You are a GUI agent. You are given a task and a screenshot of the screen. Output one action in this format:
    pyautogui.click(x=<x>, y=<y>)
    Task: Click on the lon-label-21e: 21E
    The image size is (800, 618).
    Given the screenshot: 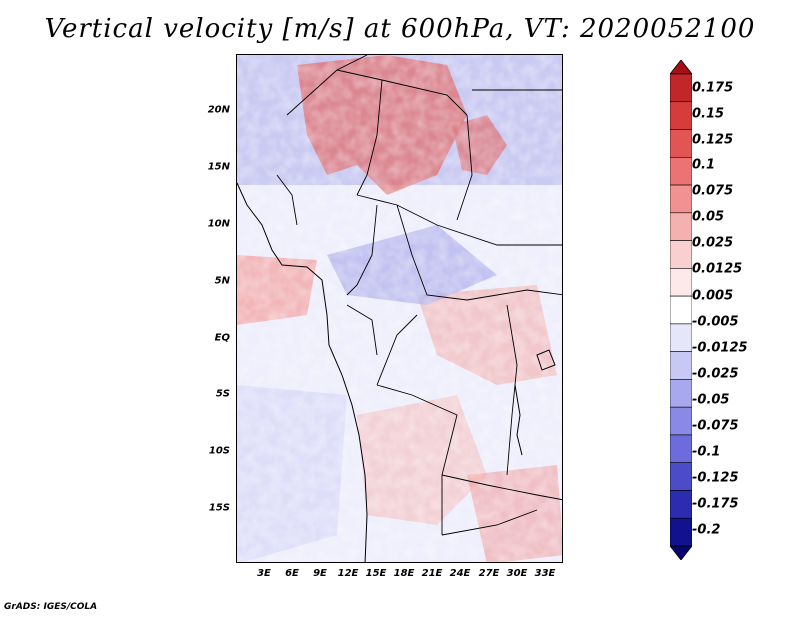 What is the action you would take?
    pyautogui.click(x=432, y=573)
    